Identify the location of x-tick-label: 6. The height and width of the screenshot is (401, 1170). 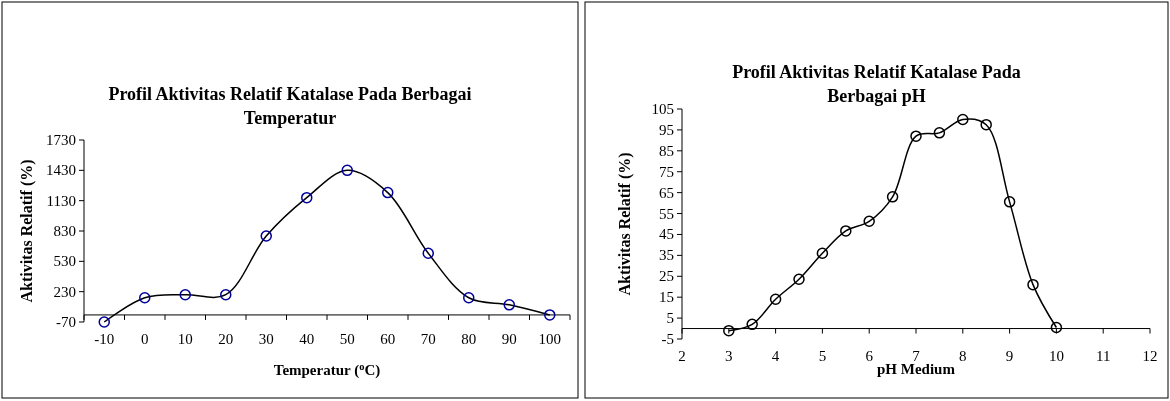
(869, 356).